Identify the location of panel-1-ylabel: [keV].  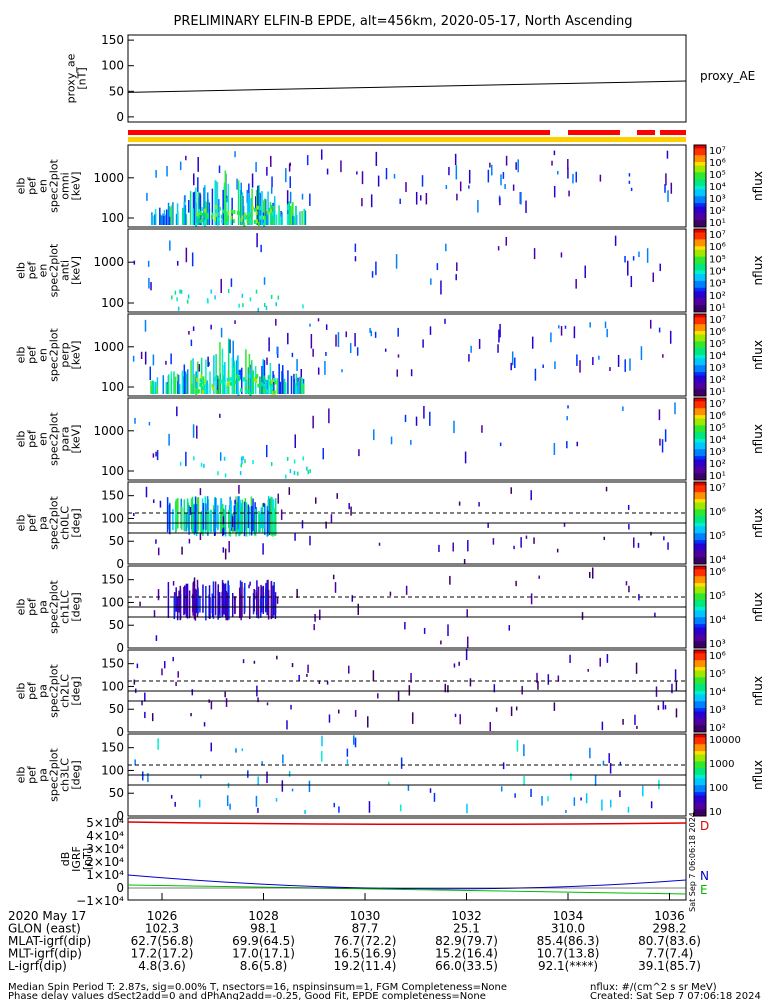
(76, 186).